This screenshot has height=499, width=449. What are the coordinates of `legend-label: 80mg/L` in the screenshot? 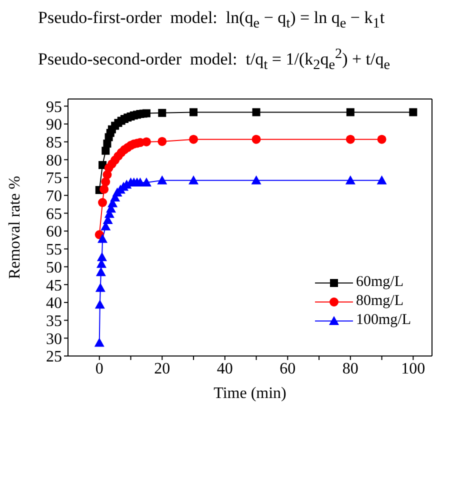 It's located at (380, 301).